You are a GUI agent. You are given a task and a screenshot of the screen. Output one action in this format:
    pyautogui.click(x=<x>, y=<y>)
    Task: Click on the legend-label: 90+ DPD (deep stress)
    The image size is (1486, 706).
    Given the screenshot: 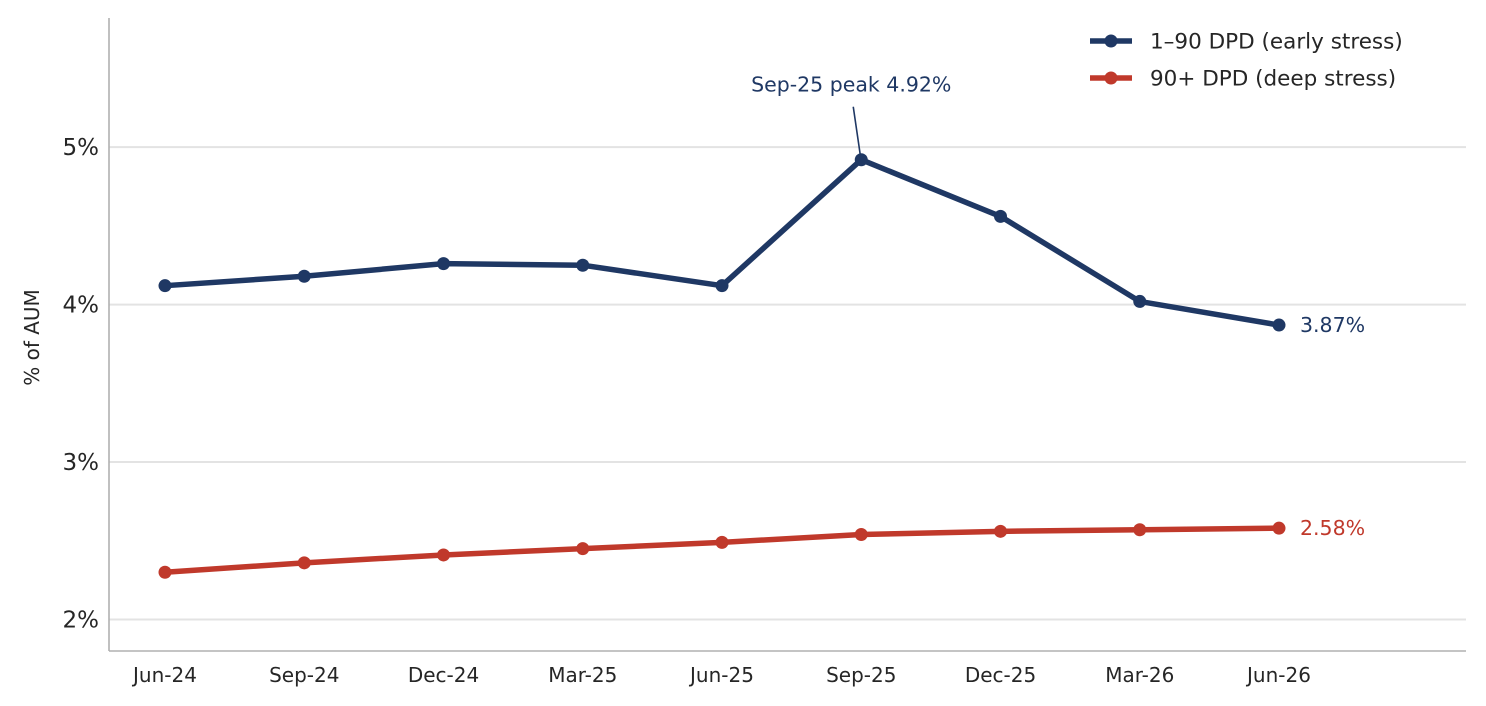 What is the action you would take?
    pyautogui.click(x=1273, y=79)
    